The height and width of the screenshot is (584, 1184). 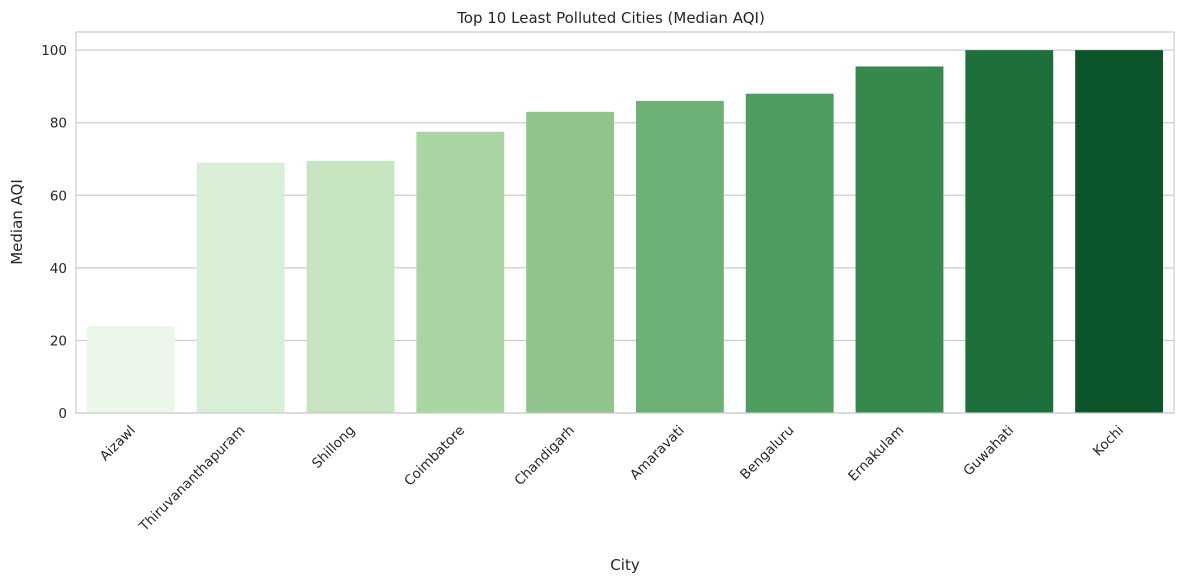 I want to click on x-tick-label: Thiruvananthapuram, so click(x=192, y=479).